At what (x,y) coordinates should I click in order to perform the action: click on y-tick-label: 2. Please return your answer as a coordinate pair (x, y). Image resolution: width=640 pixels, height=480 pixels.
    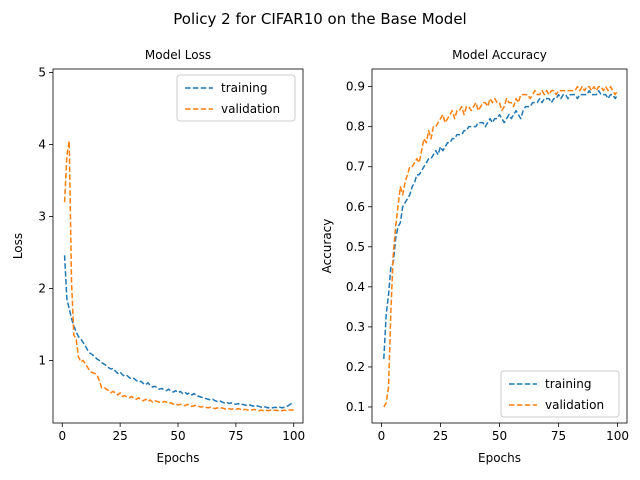
    Looking at the image, I should click on (42, 288).